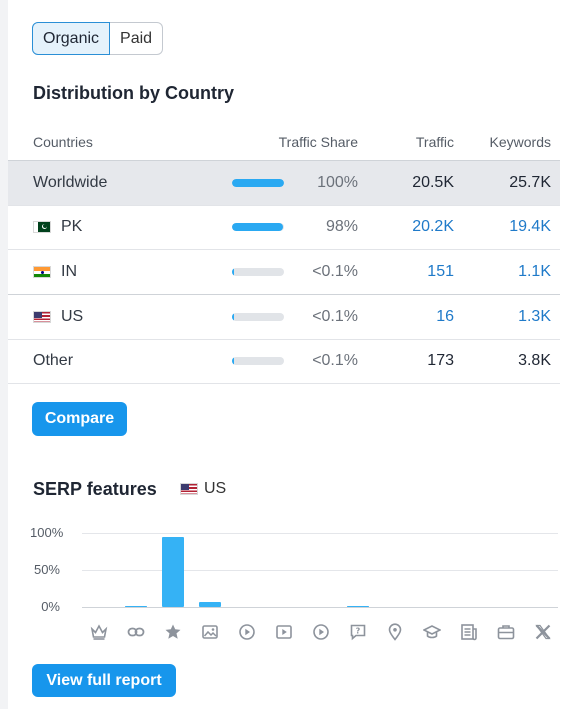 The image size is (574, 709). Describe the element at coordinates (63, 142) in the screenshot. I see `countries-header: Countries` at that location.